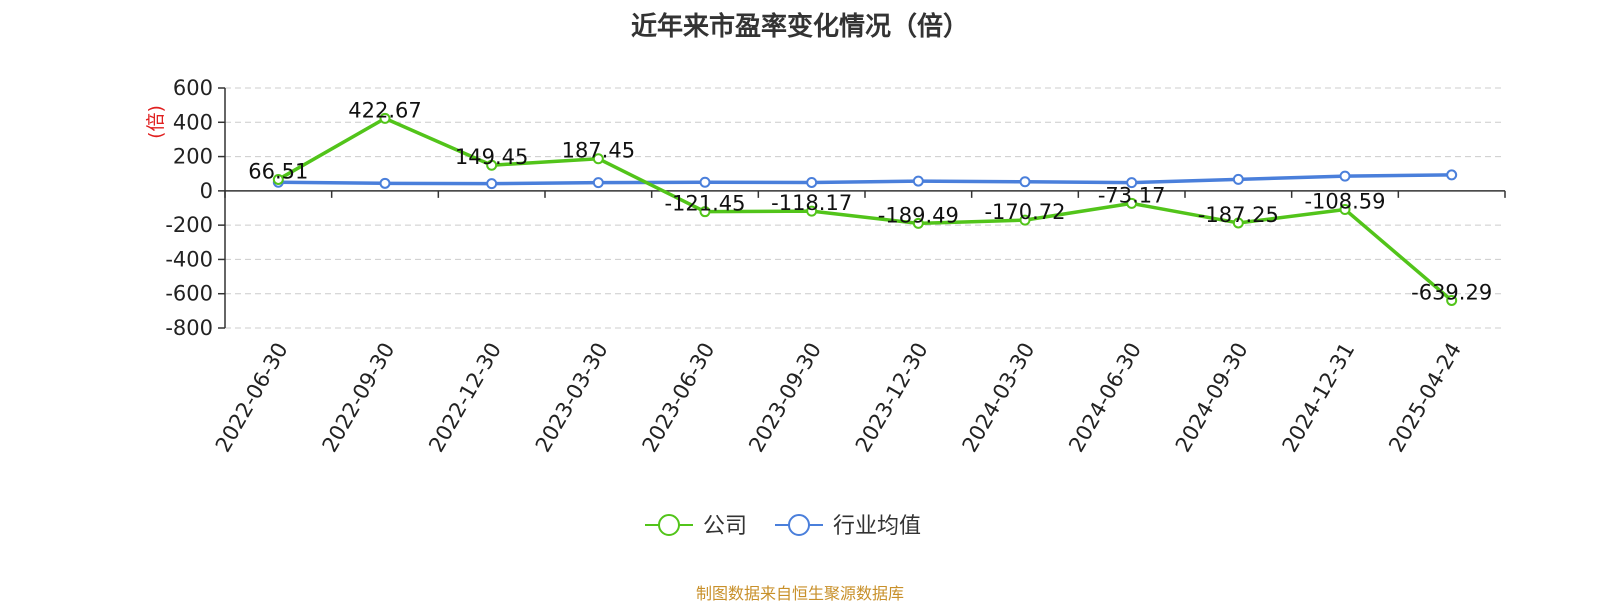 Image resolution: width=1600 pixels, height=604 pixels. Describe the element at coordinates (572, 398) in the screenshot. I see `x-category-label: 2023-03-30` at that location.